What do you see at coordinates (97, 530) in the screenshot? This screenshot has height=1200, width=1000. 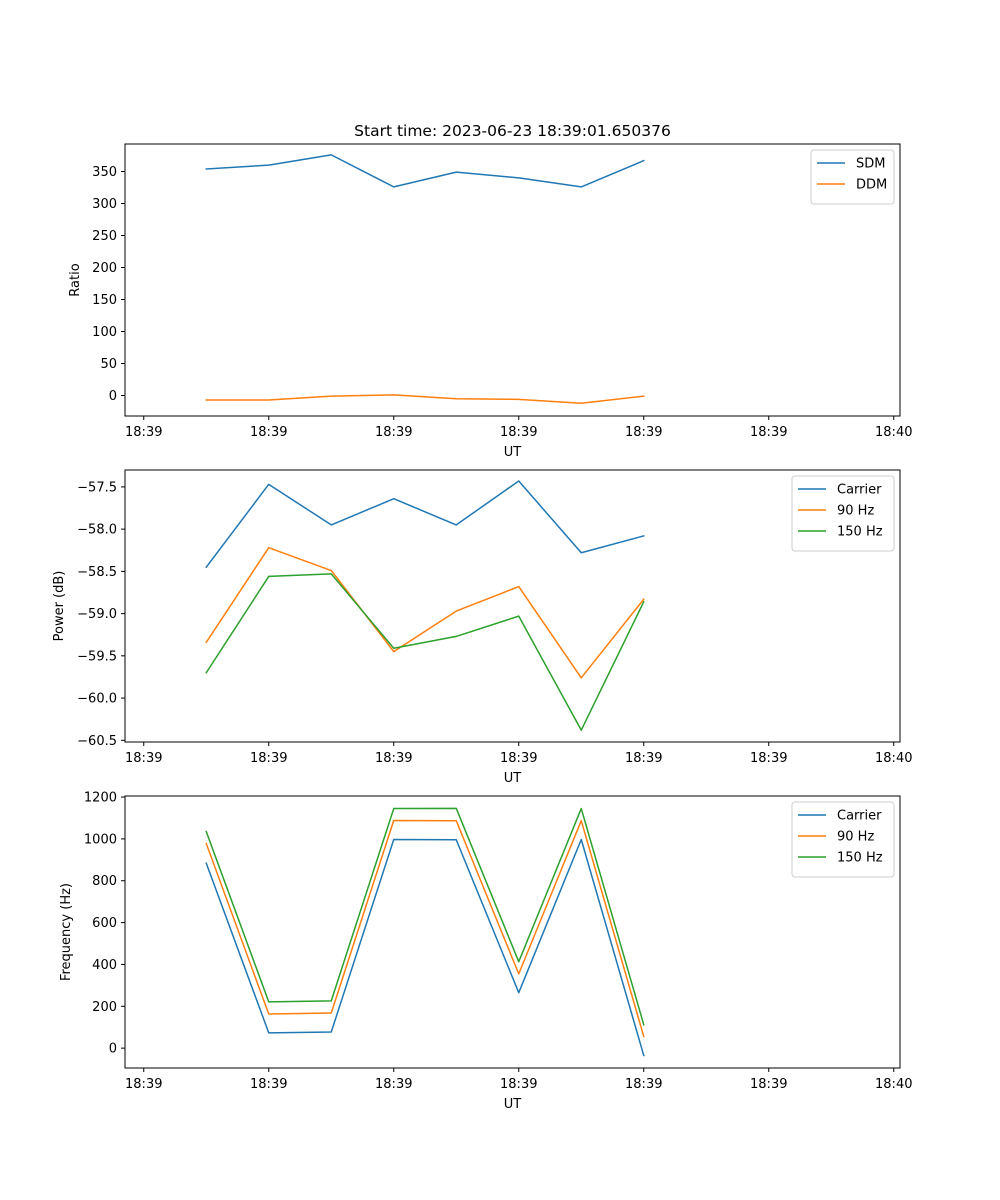 I see `y-tick-label: −58.0` at bounding box center [97, 530].